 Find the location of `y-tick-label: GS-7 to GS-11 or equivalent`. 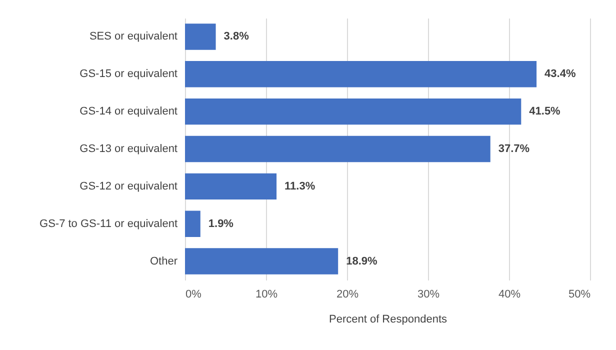

y-tick-label: GS-7 to GS-11 or equivalent is located at coordinates (109, 224).